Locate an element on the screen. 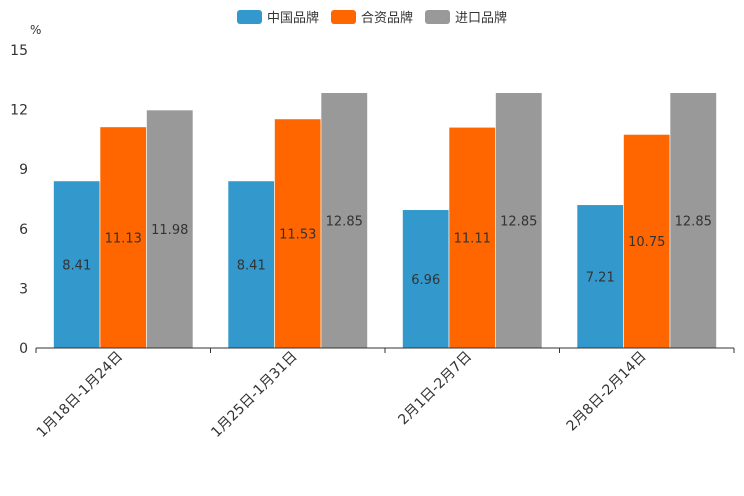 The width and height of the screenshot is (744, 496). y-tick-label: 12 is located at coordinates (19, 111).